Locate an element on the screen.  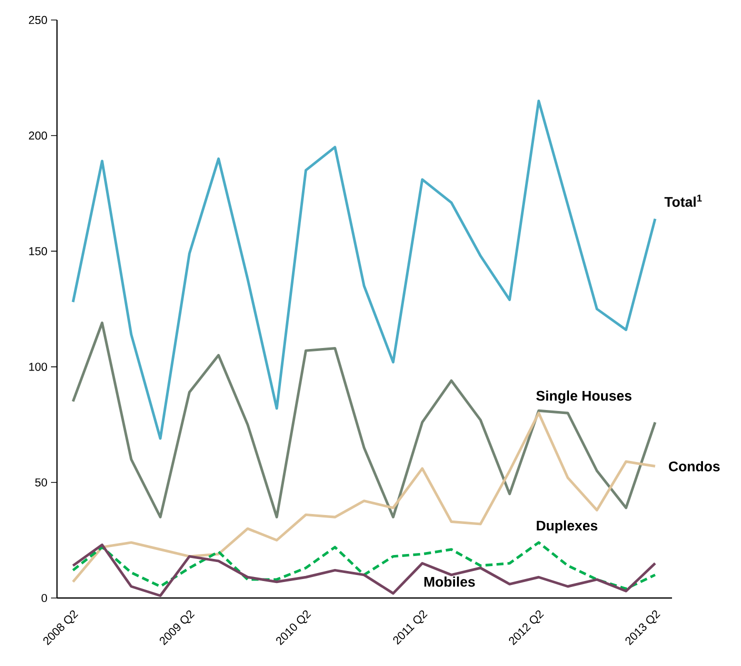
y-tick-label: 0 is located at coordinates (45, 598).